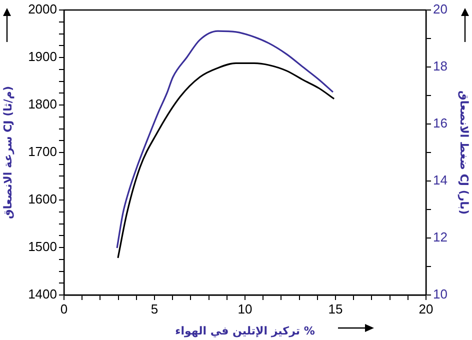 The image size is (472, 340). I want to click on x-tick-label: 20, so click(426, 308).